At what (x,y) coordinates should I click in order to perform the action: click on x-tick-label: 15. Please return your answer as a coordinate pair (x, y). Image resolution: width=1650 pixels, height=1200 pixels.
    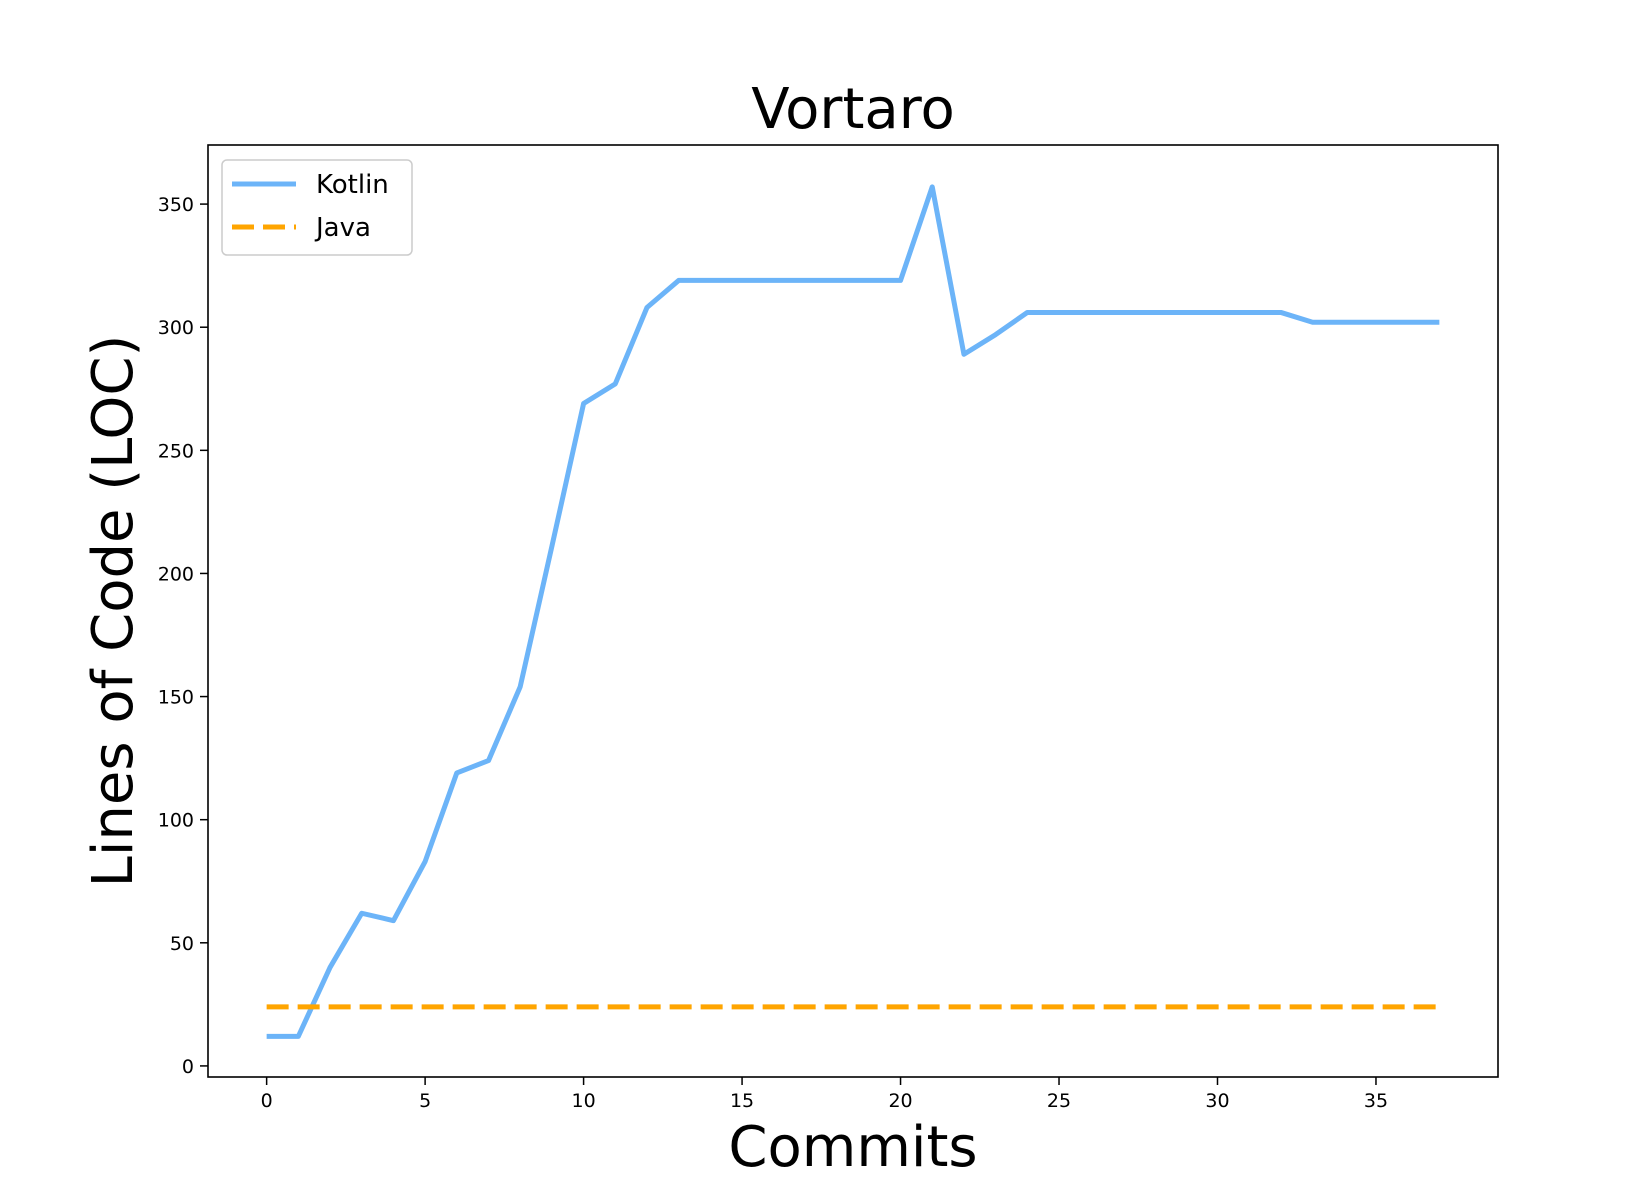
    Looking at the image, I should click on (742, 1101).